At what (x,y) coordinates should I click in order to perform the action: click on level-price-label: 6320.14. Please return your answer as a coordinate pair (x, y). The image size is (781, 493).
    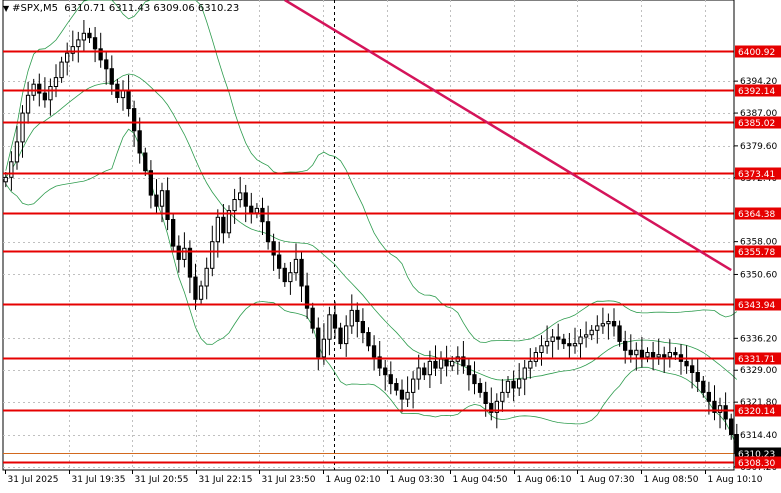
    Looking at the image, I should click on (756, 412).